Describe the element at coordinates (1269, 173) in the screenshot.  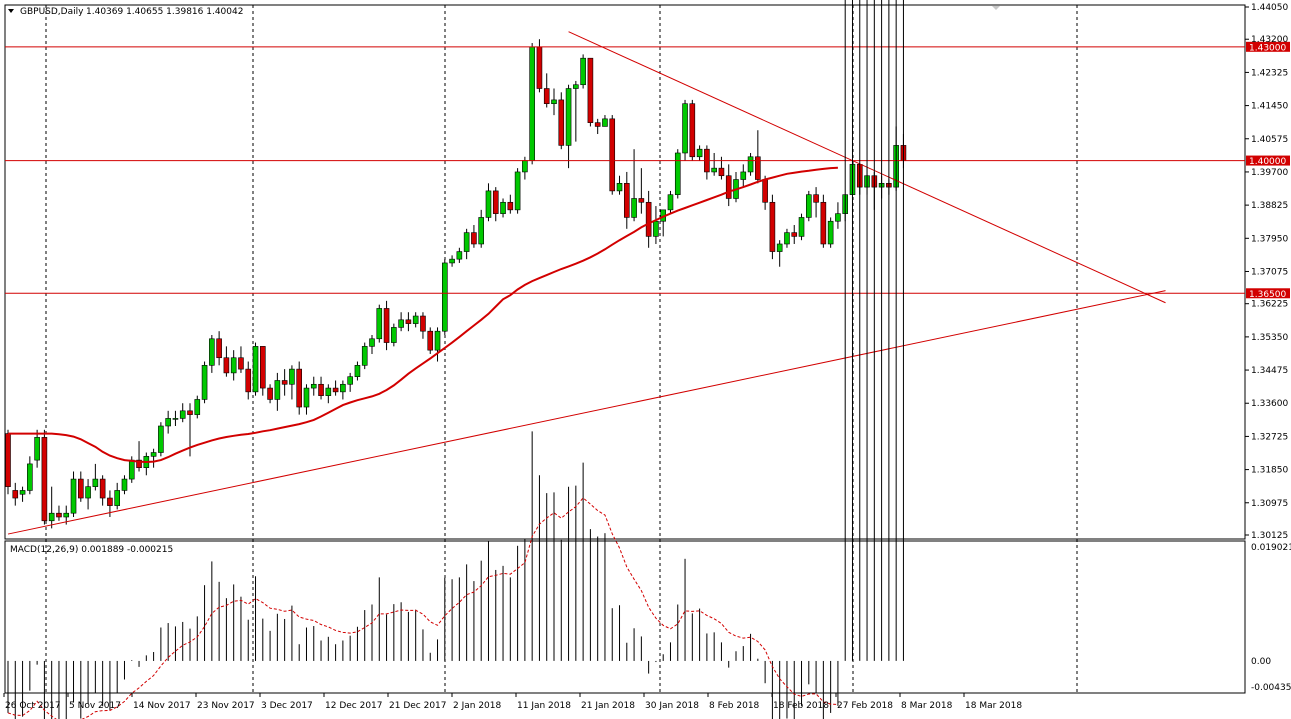
I see `y-tick-label: 1.39700` at that location.